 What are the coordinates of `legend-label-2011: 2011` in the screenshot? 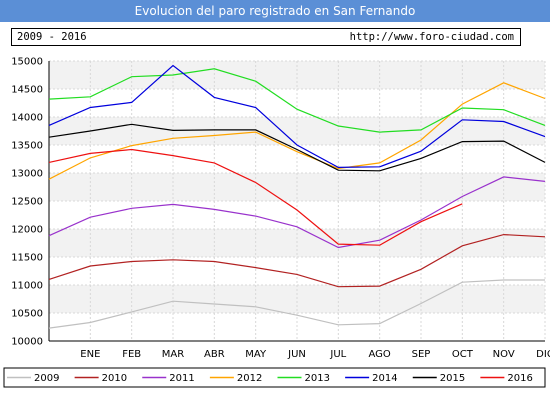 It's located at (181, 378).